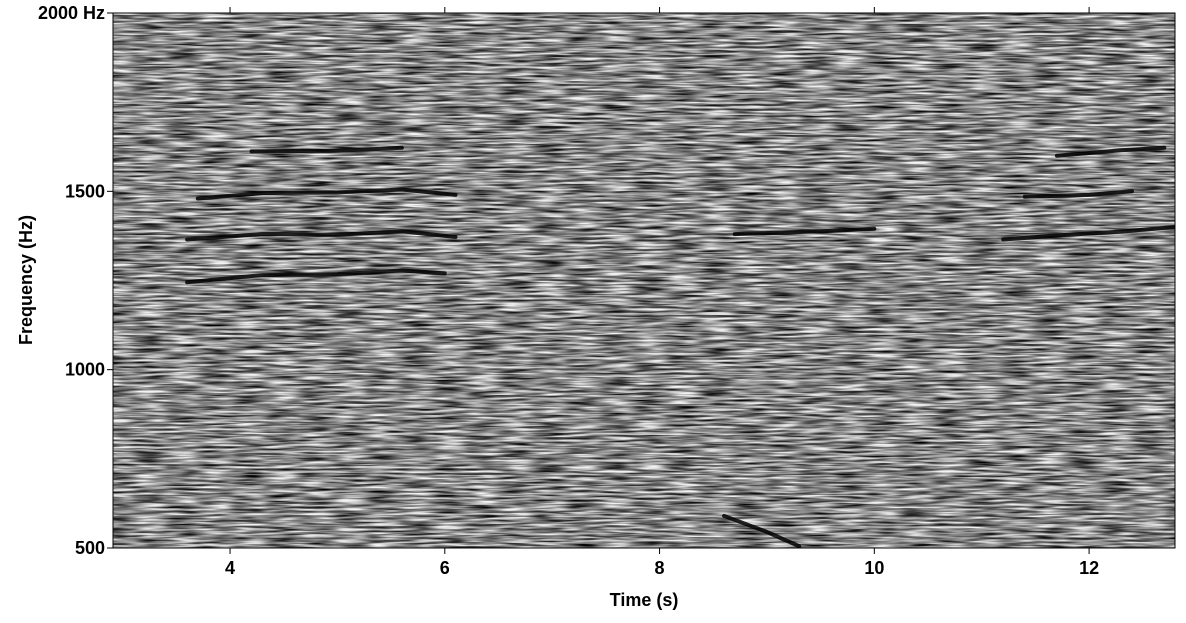  I want to click on x-tick-label: 12, so click(1089, 568).